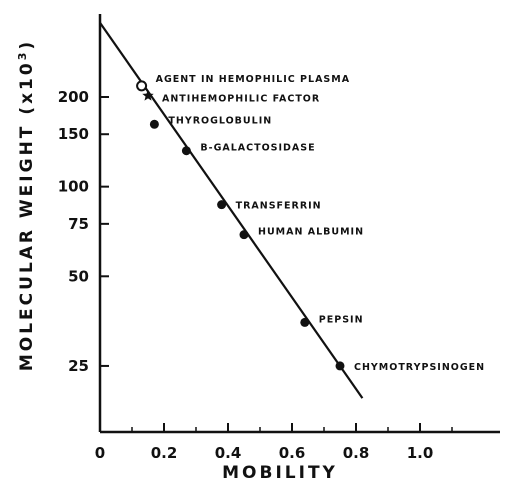 This screenshot has height=486, width=509. Describe the element at coordinates (419, 367) in the screenshot. I see `point-label: CHYMOTRYPSINOGEN` at that location.